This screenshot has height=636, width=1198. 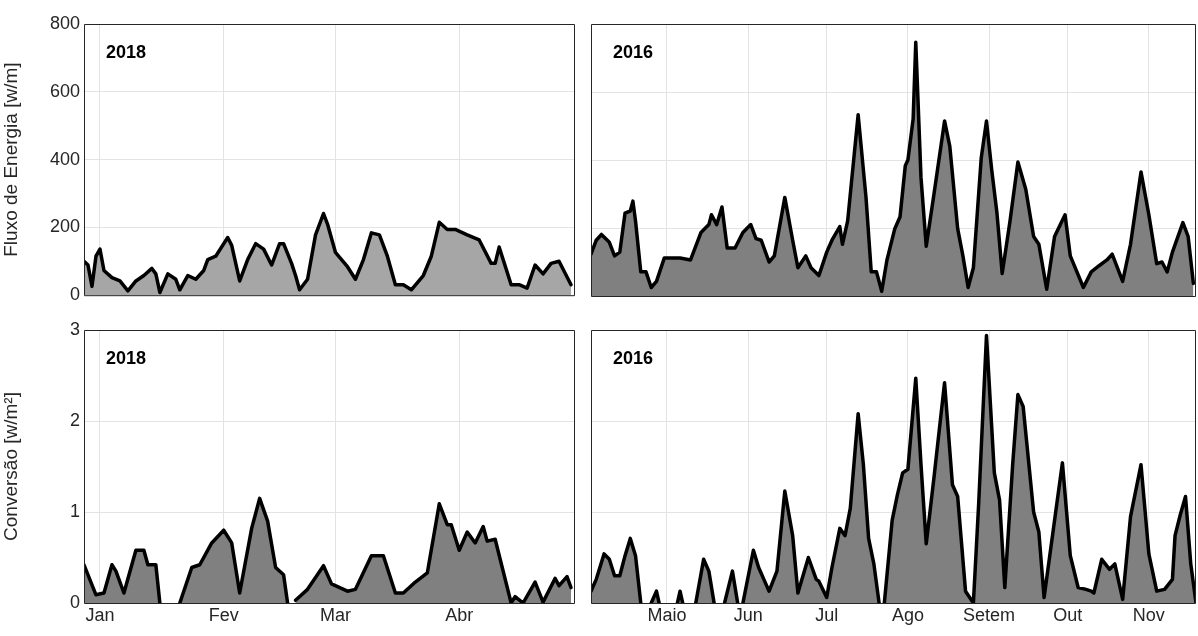 What do you see at coordinates (667, 614) in the screenshot?
I see `x-tick-label: Maio` at bounding box center [667, 614].